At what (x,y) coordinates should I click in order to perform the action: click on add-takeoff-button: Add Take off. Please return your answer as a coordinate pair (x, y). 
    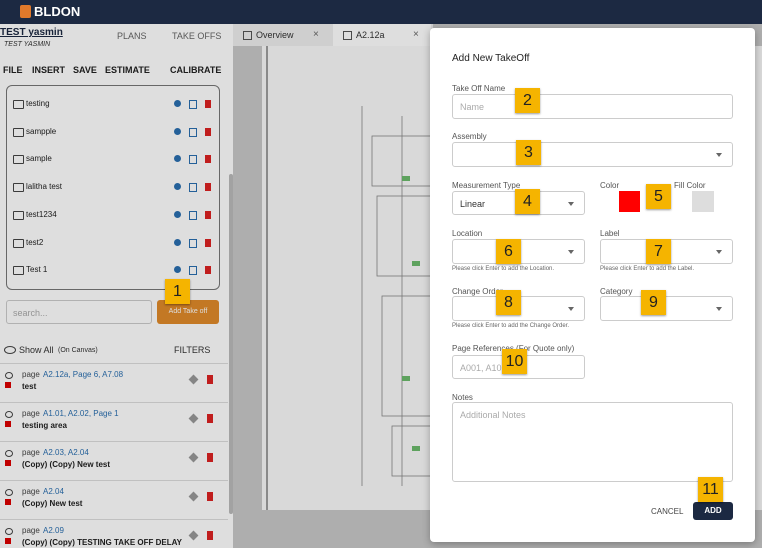
    Looking at the image, I should click on (188, 312).